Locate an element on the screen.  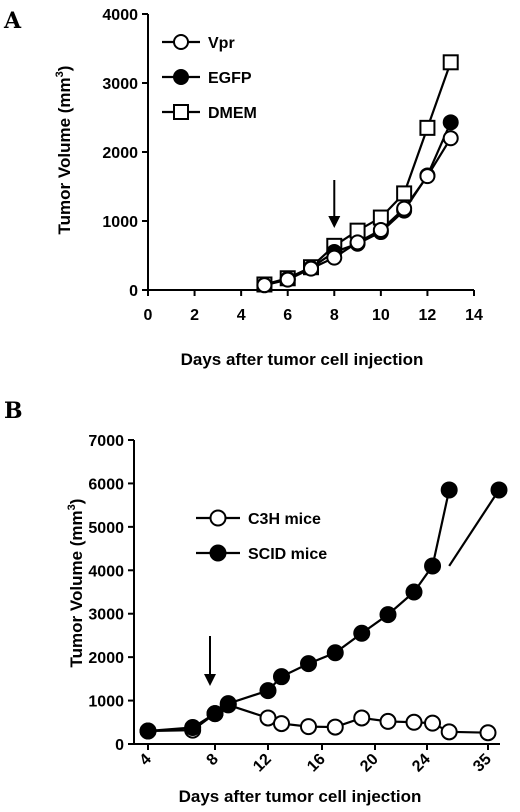
panel-a-y-axis-title-sup: 3 is located at coordinates (60, 74).